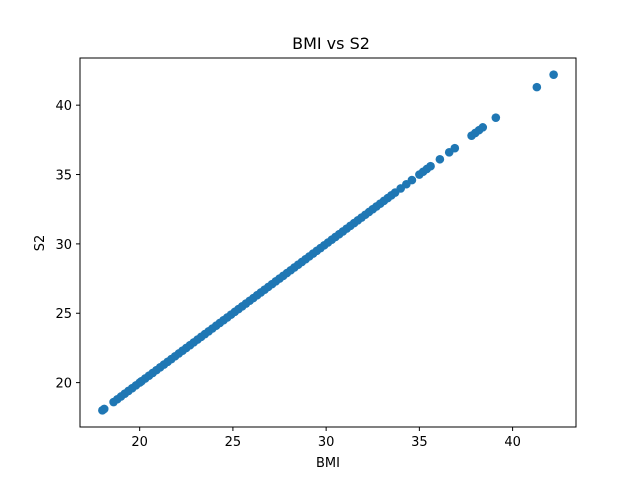  I want to click on y-axis-label: S2, so click(40, 243).